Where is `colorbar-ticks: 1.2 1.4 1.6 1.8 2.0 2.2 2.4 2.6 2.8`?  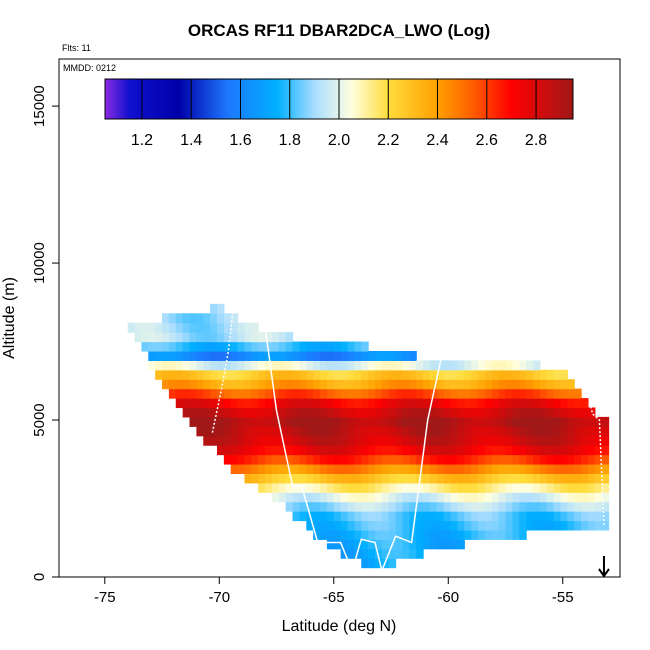
colorbar-ticks: 1.2 1.4 1.6 1.8 2.0 2.2 2.4 2.6 2.8 is located at coordinates (339, 114).